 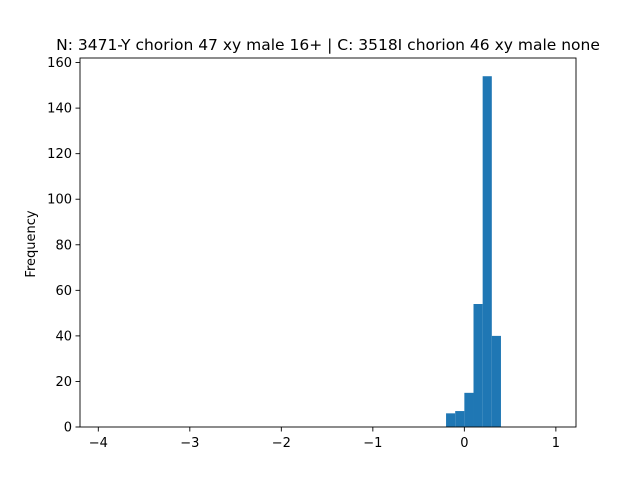 What do you see at coordinates (98, 443) in the screenshot?
I see `x-tick-label: −4` at bounding box center [98, 443].